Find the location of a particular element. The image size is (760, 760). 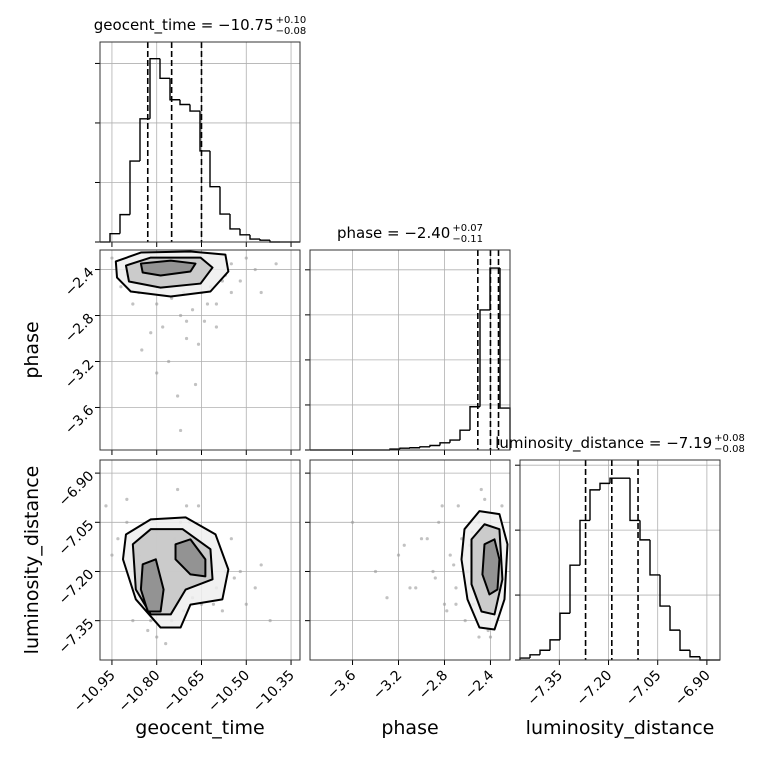

title-lower: −0.11 is located at coordinates (467, 239).